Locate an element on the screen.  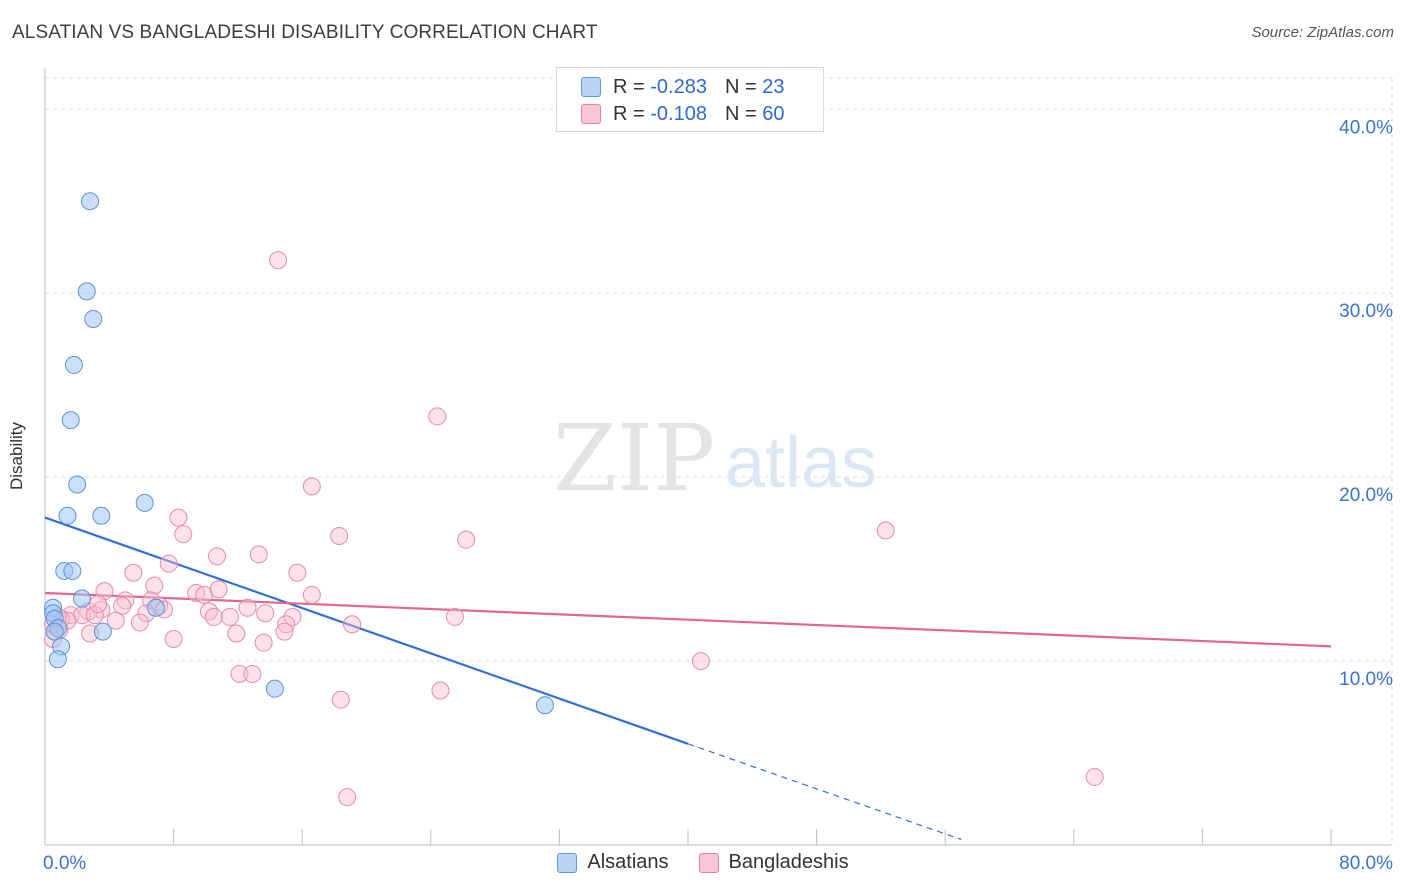
alsatians-swatch is located at coordinates (591, 87).